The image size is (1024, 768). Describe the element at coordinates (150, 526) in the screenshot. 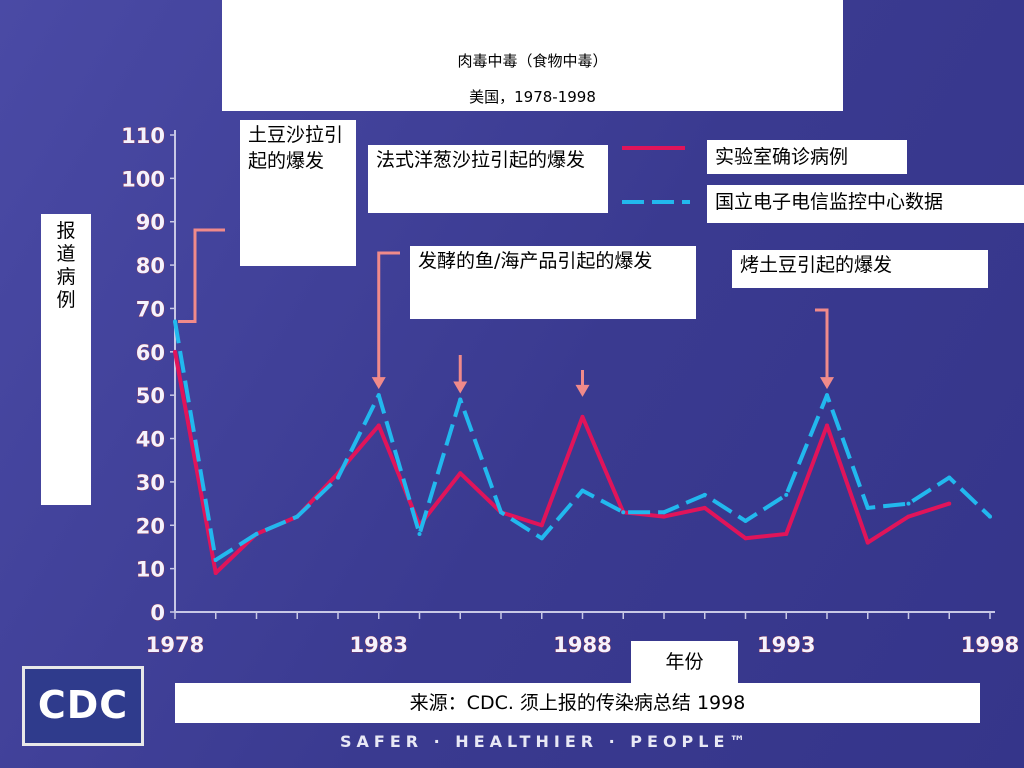

I see `y-tick-label: 20` at that location.